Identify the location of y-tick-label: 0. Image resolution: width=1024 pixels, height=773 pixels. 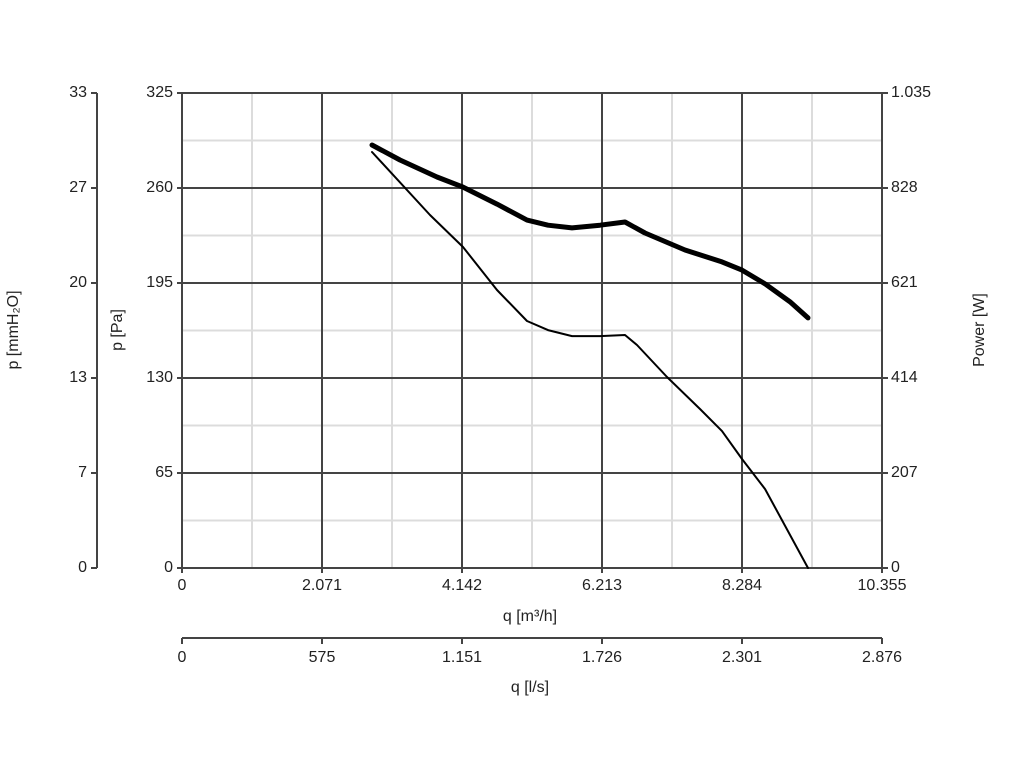
(168, 567).